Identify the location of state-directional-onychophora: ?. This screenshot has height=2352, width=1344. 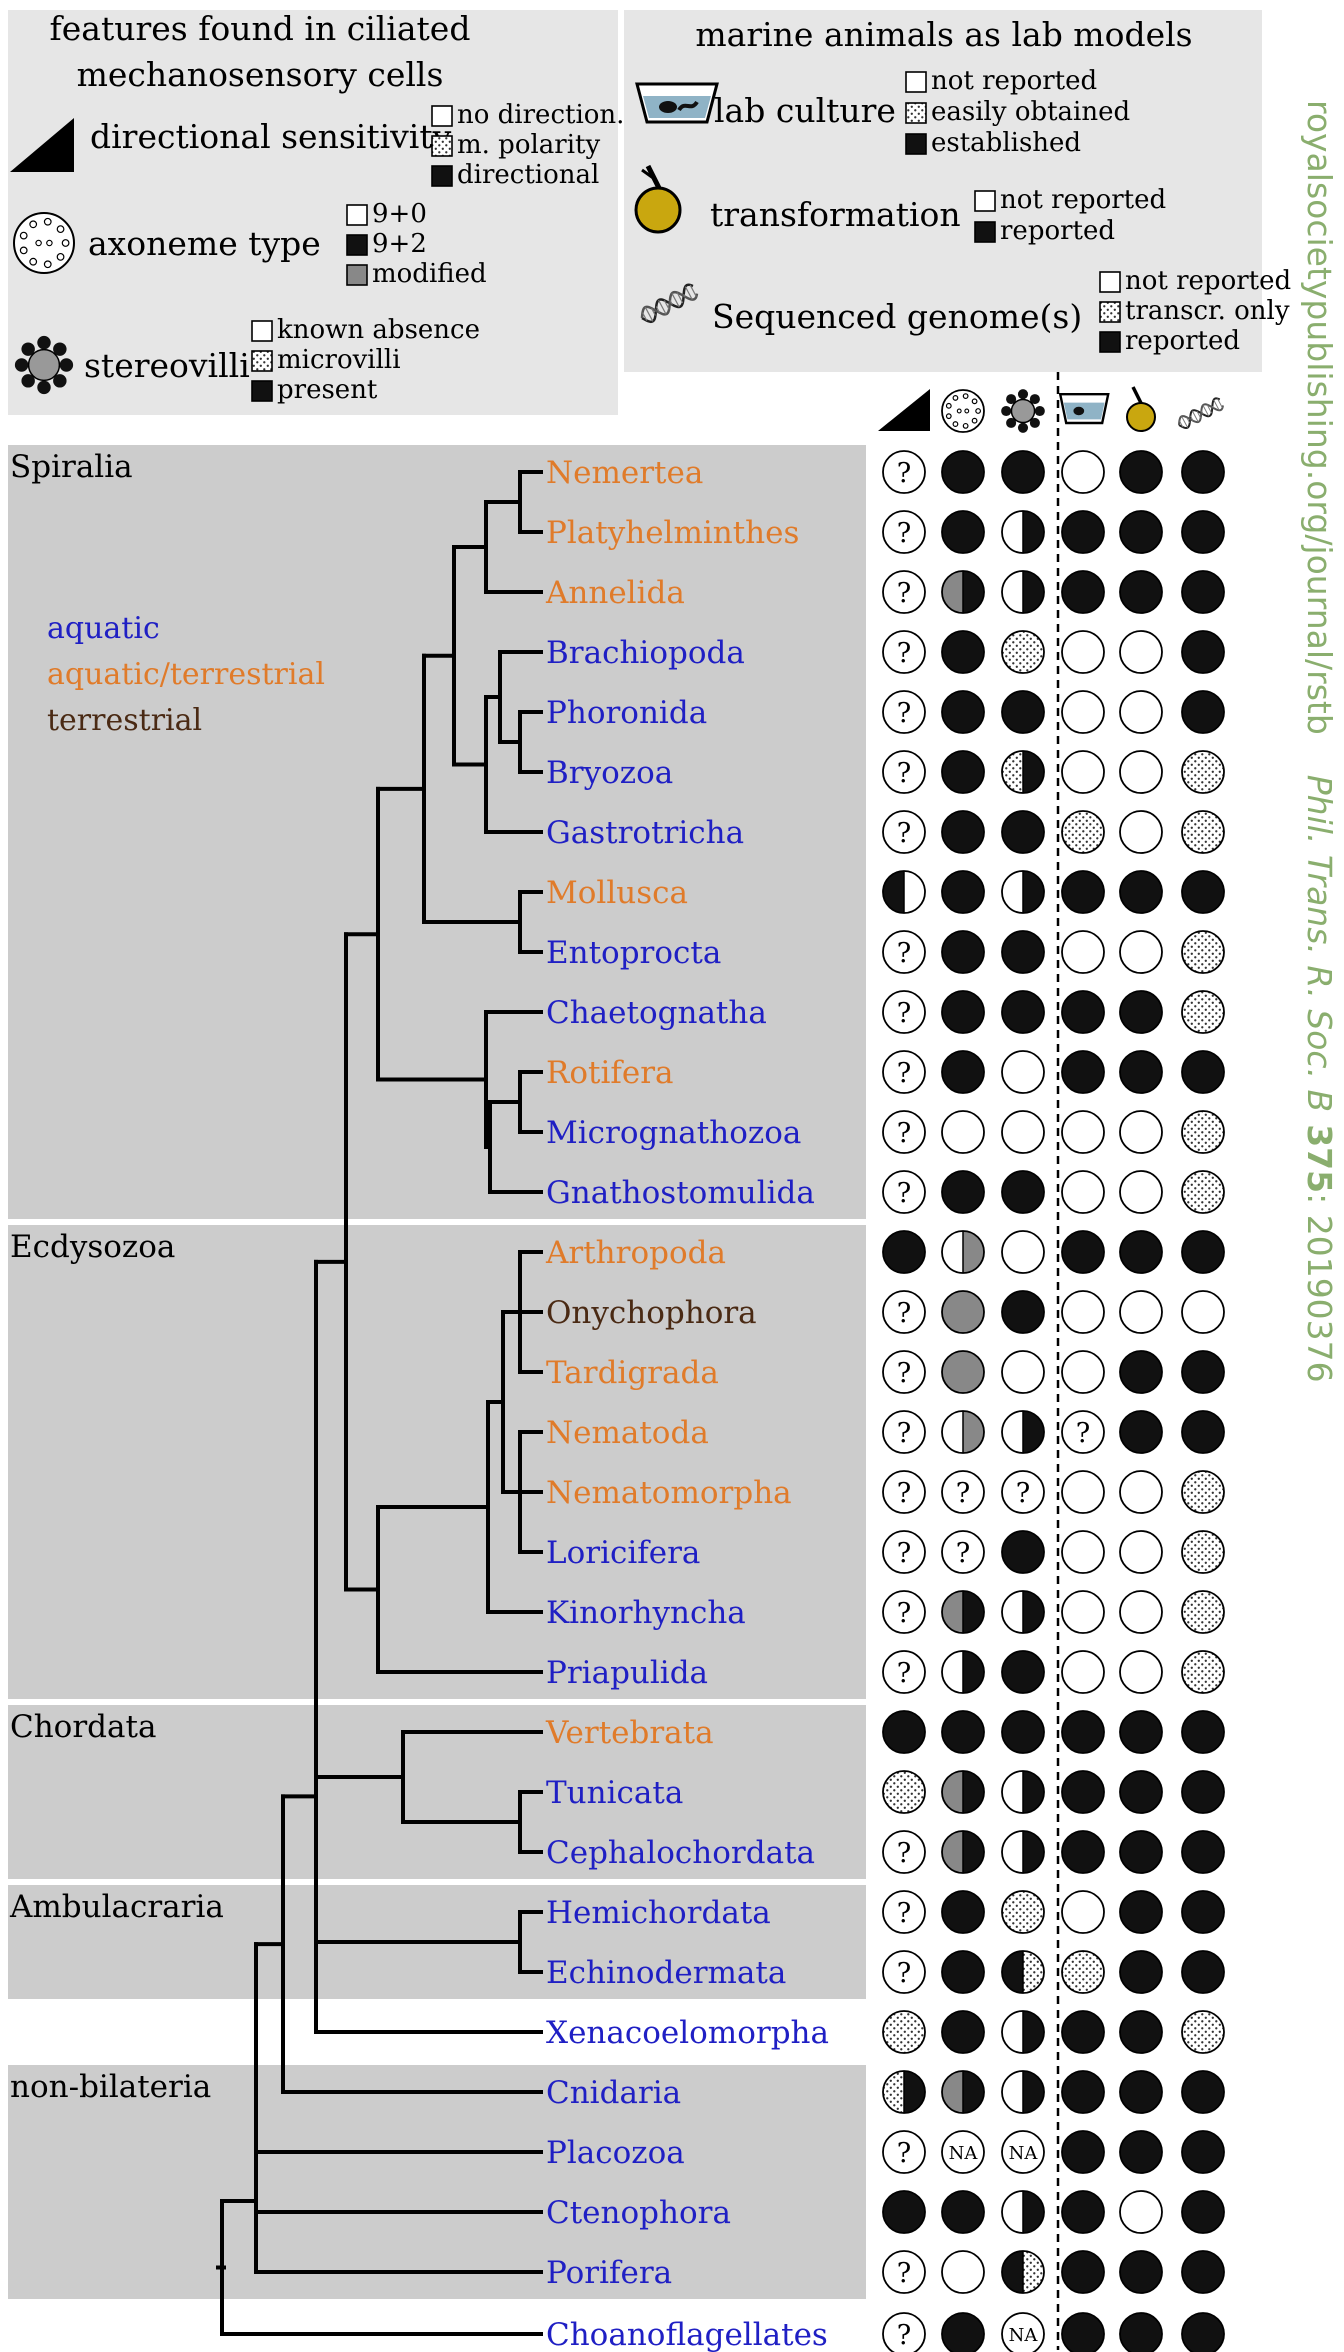
(904, 1312).